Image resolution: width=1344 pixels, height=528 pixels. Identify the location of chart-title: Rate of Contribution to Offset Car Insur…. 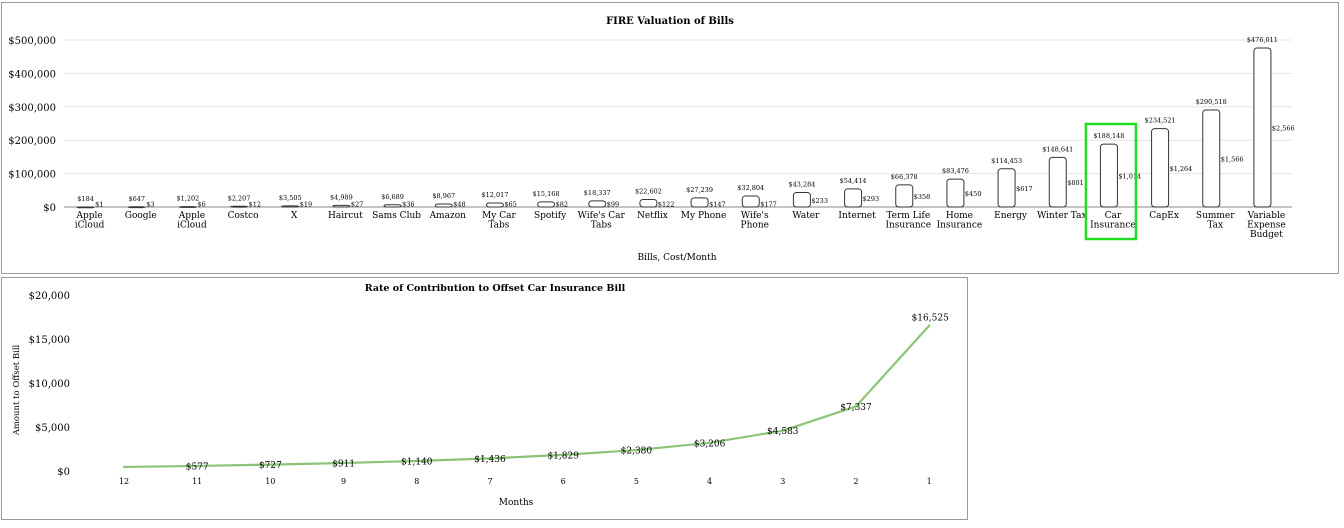
(495, 288).